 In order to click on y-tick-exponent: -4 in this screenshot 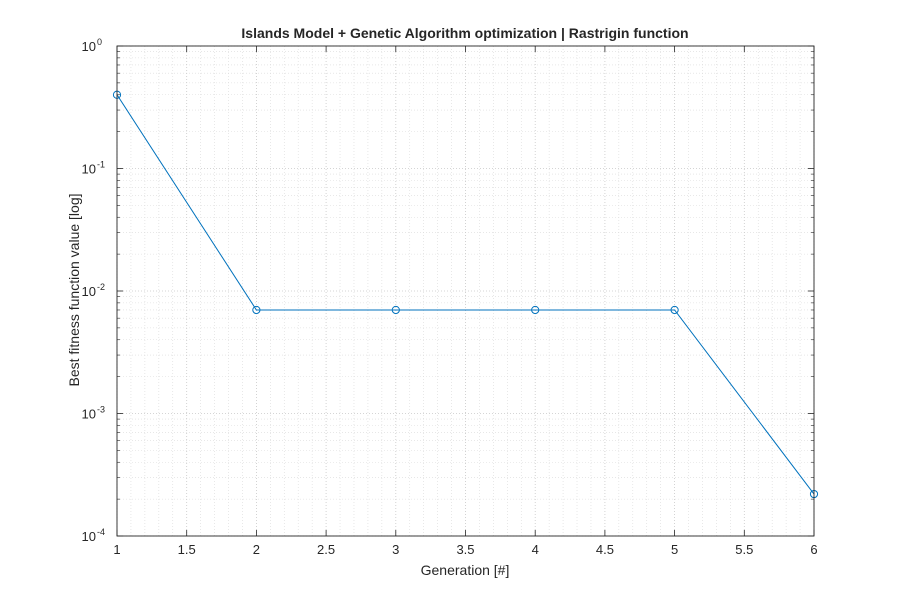, I will do `click(101, 532)`.